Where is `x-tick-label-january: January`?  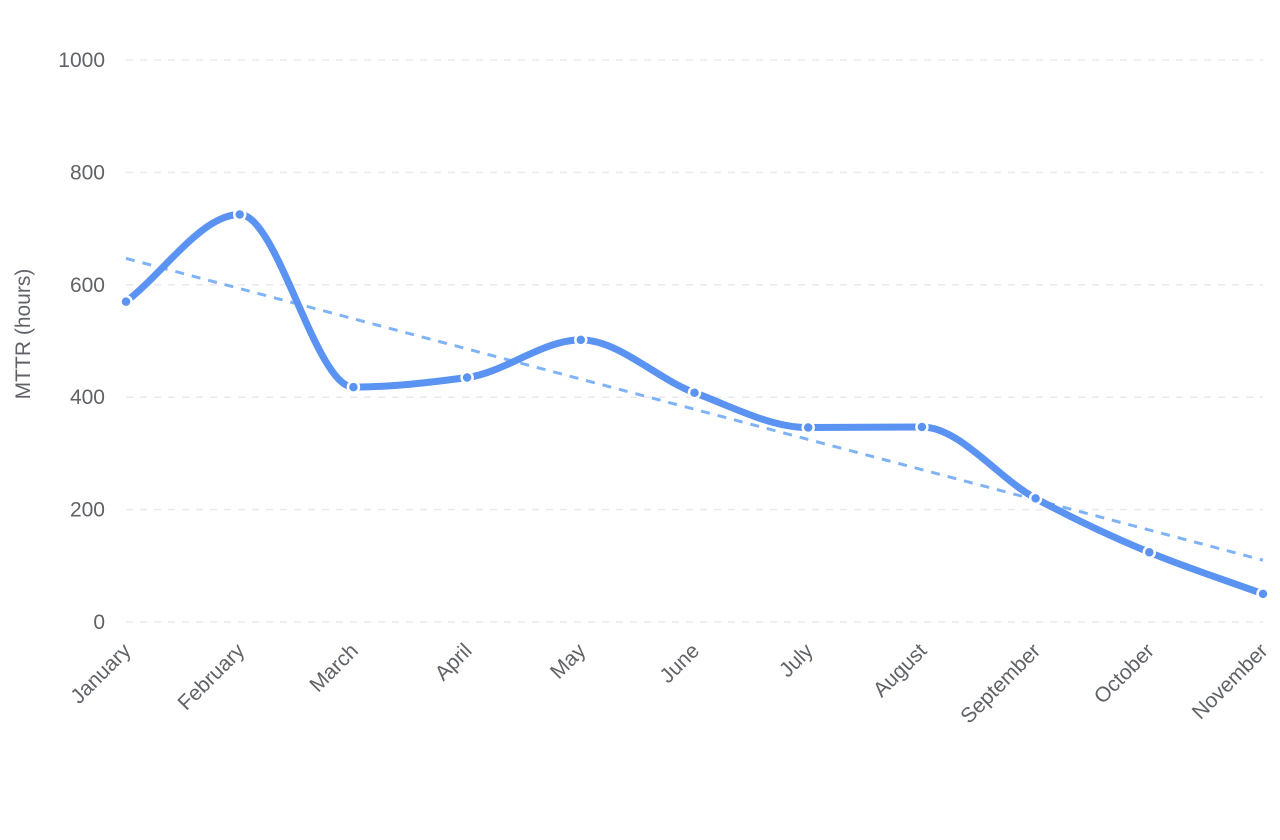
x-tick-label-january: January is located at coordinates (100, 673).